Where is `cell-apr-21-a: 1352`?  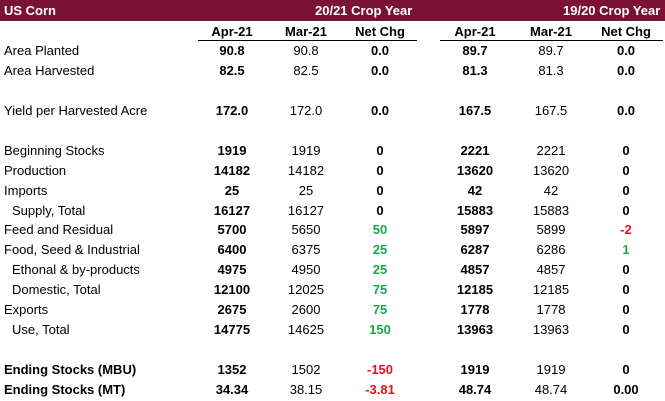
cell-apr-21-a: 1352 is located at coordinates (232, 369).